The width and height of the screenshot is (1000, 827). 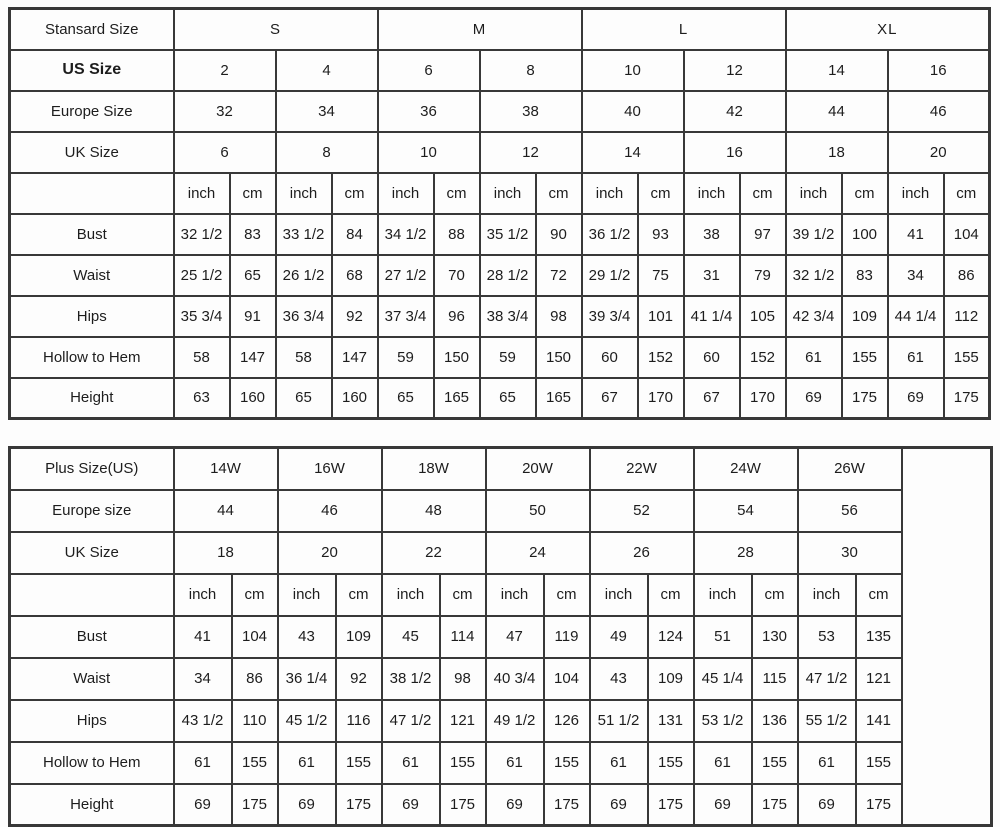 I want to click on size-value-cell: 14, so click(x=836, y=70).